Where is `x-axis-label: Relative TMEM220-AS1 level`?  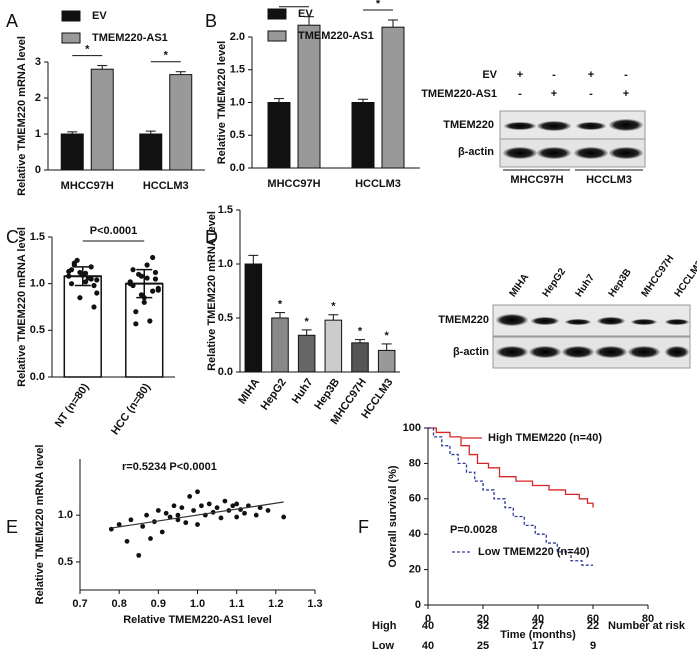 x-axis-label: Relative TMEM220-AS1 level is located at coordinates (197, 620).